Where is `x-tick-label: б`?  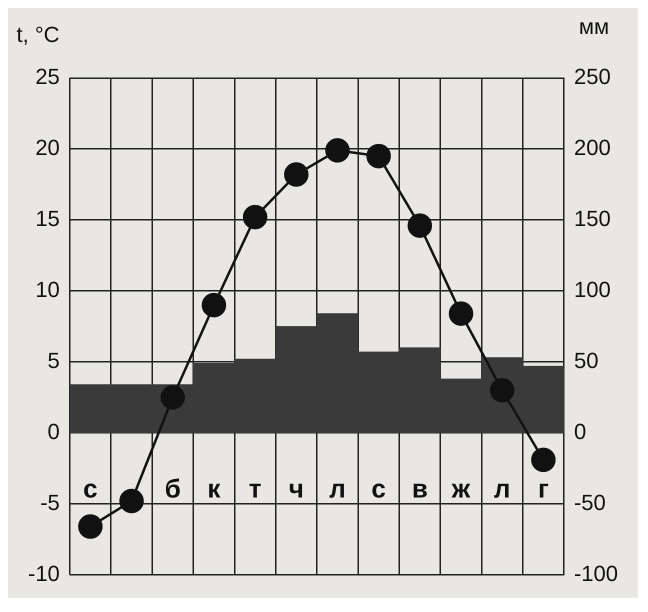
x-tick-label: б is located at coordinates (172, 489).